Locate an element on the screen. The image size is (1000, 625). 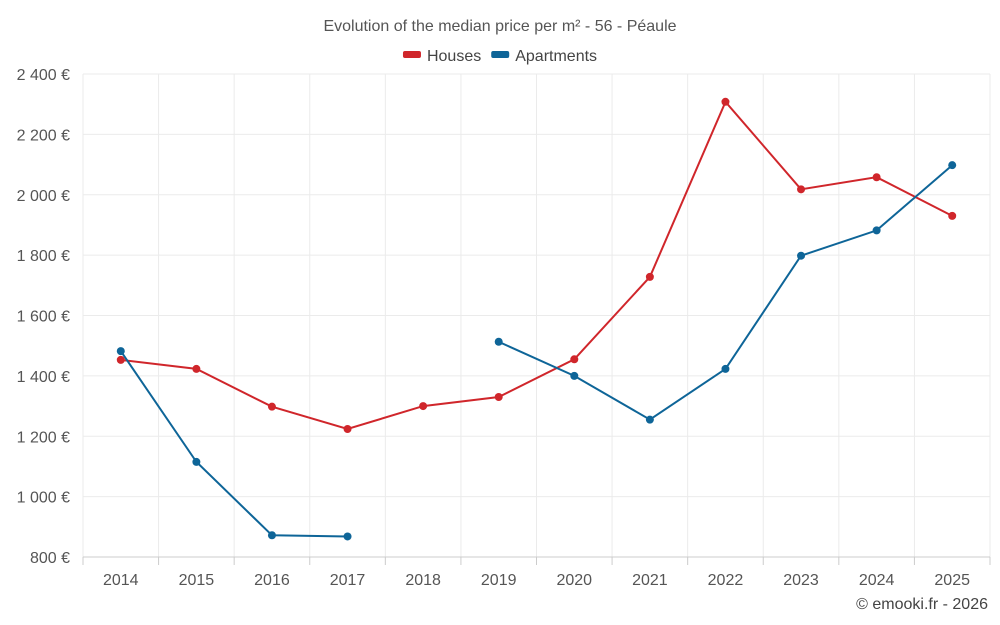
y-tick-label: 1 600 € is located at coordinates (43, 317).